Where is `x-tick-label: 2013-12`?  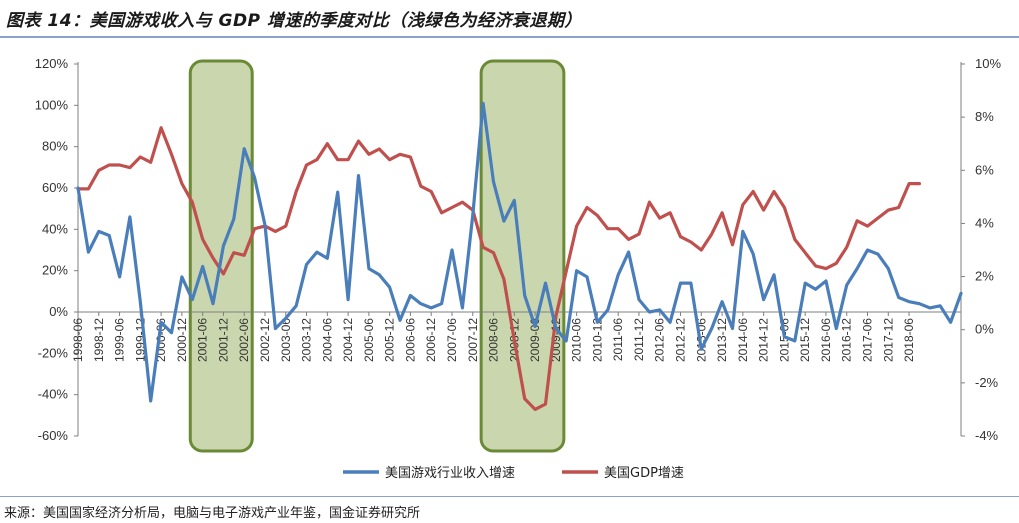
x-tick-label: 2013-12 is located at coordinates (722, 340).